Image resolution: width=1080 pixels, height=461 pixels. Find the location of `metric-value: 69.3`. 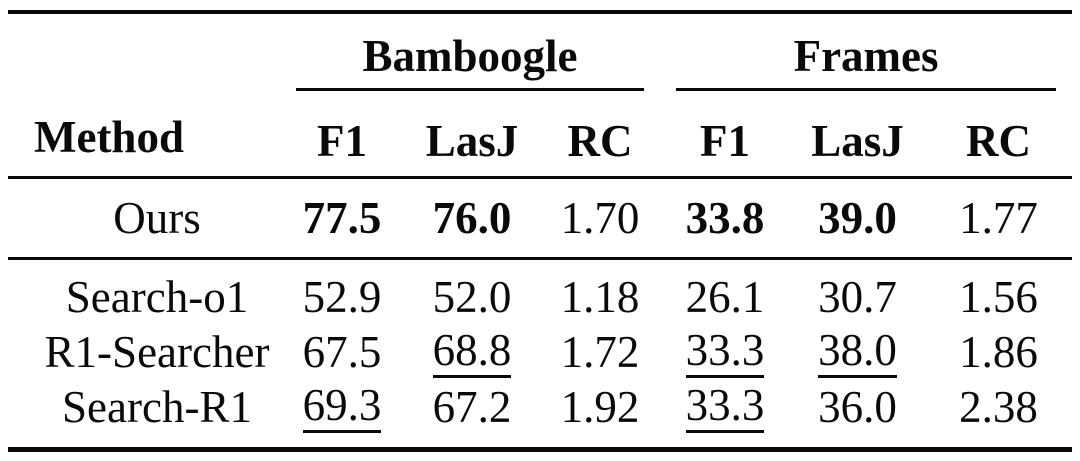

metric-value: 69.3 is located at coordinates (342, 407).